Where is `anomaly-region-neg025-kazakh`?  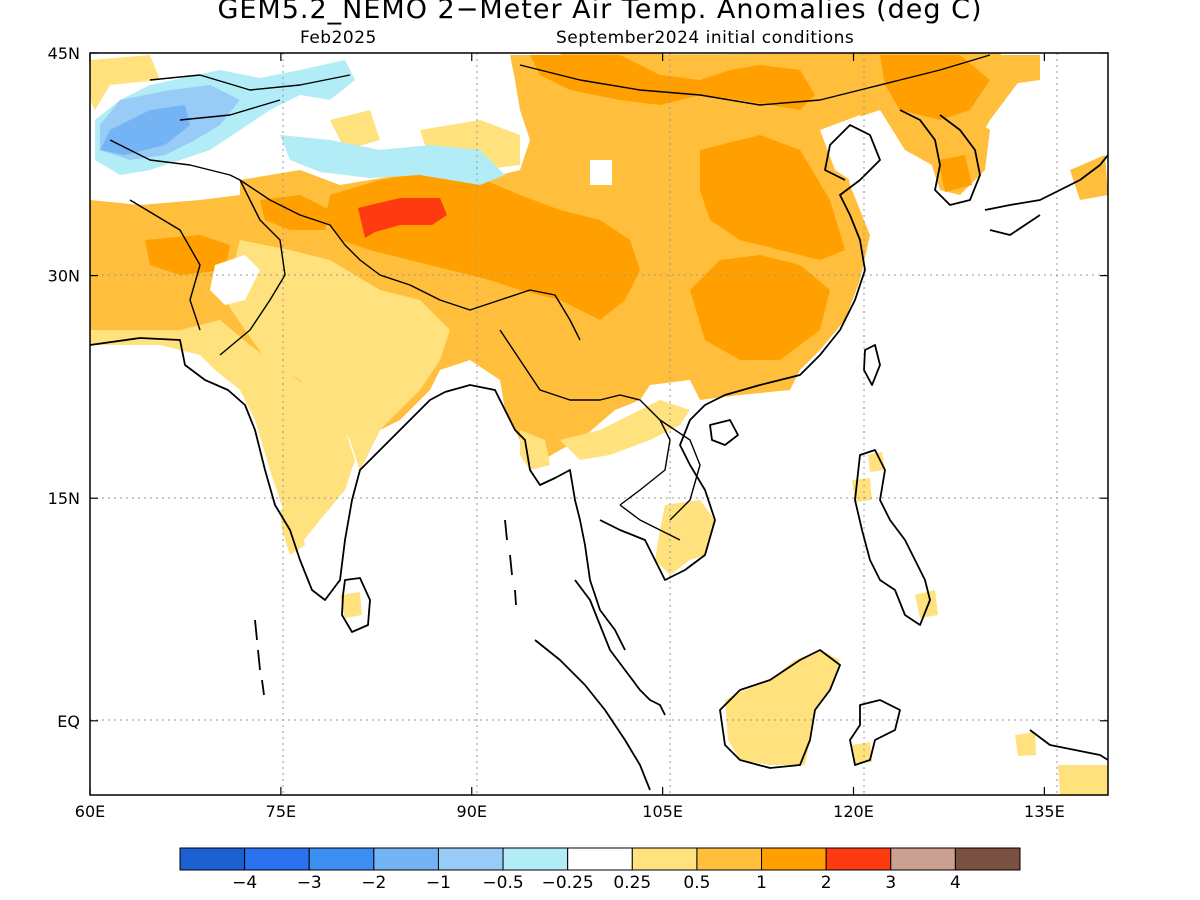 anomaly-region-neg025-kazakh is located at coordinates (392, 160).